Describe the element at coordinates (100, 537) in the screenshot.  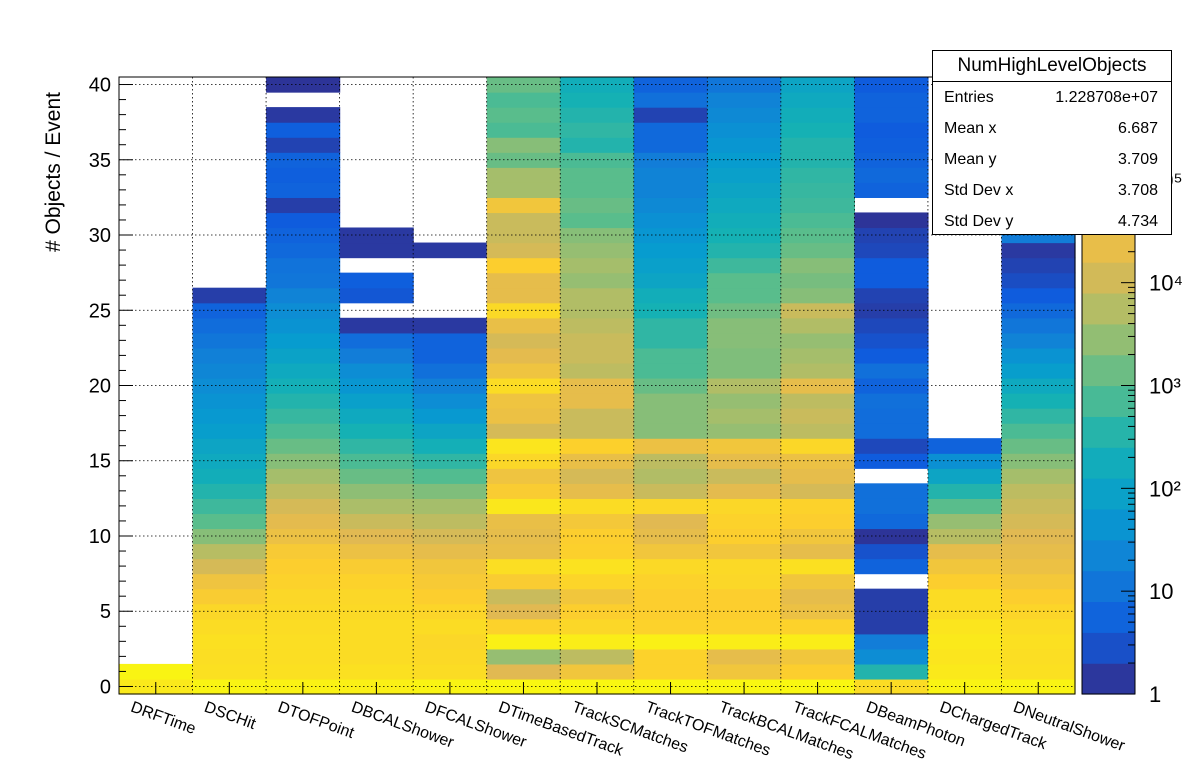
I see `y-tick-label: 10` at that location.